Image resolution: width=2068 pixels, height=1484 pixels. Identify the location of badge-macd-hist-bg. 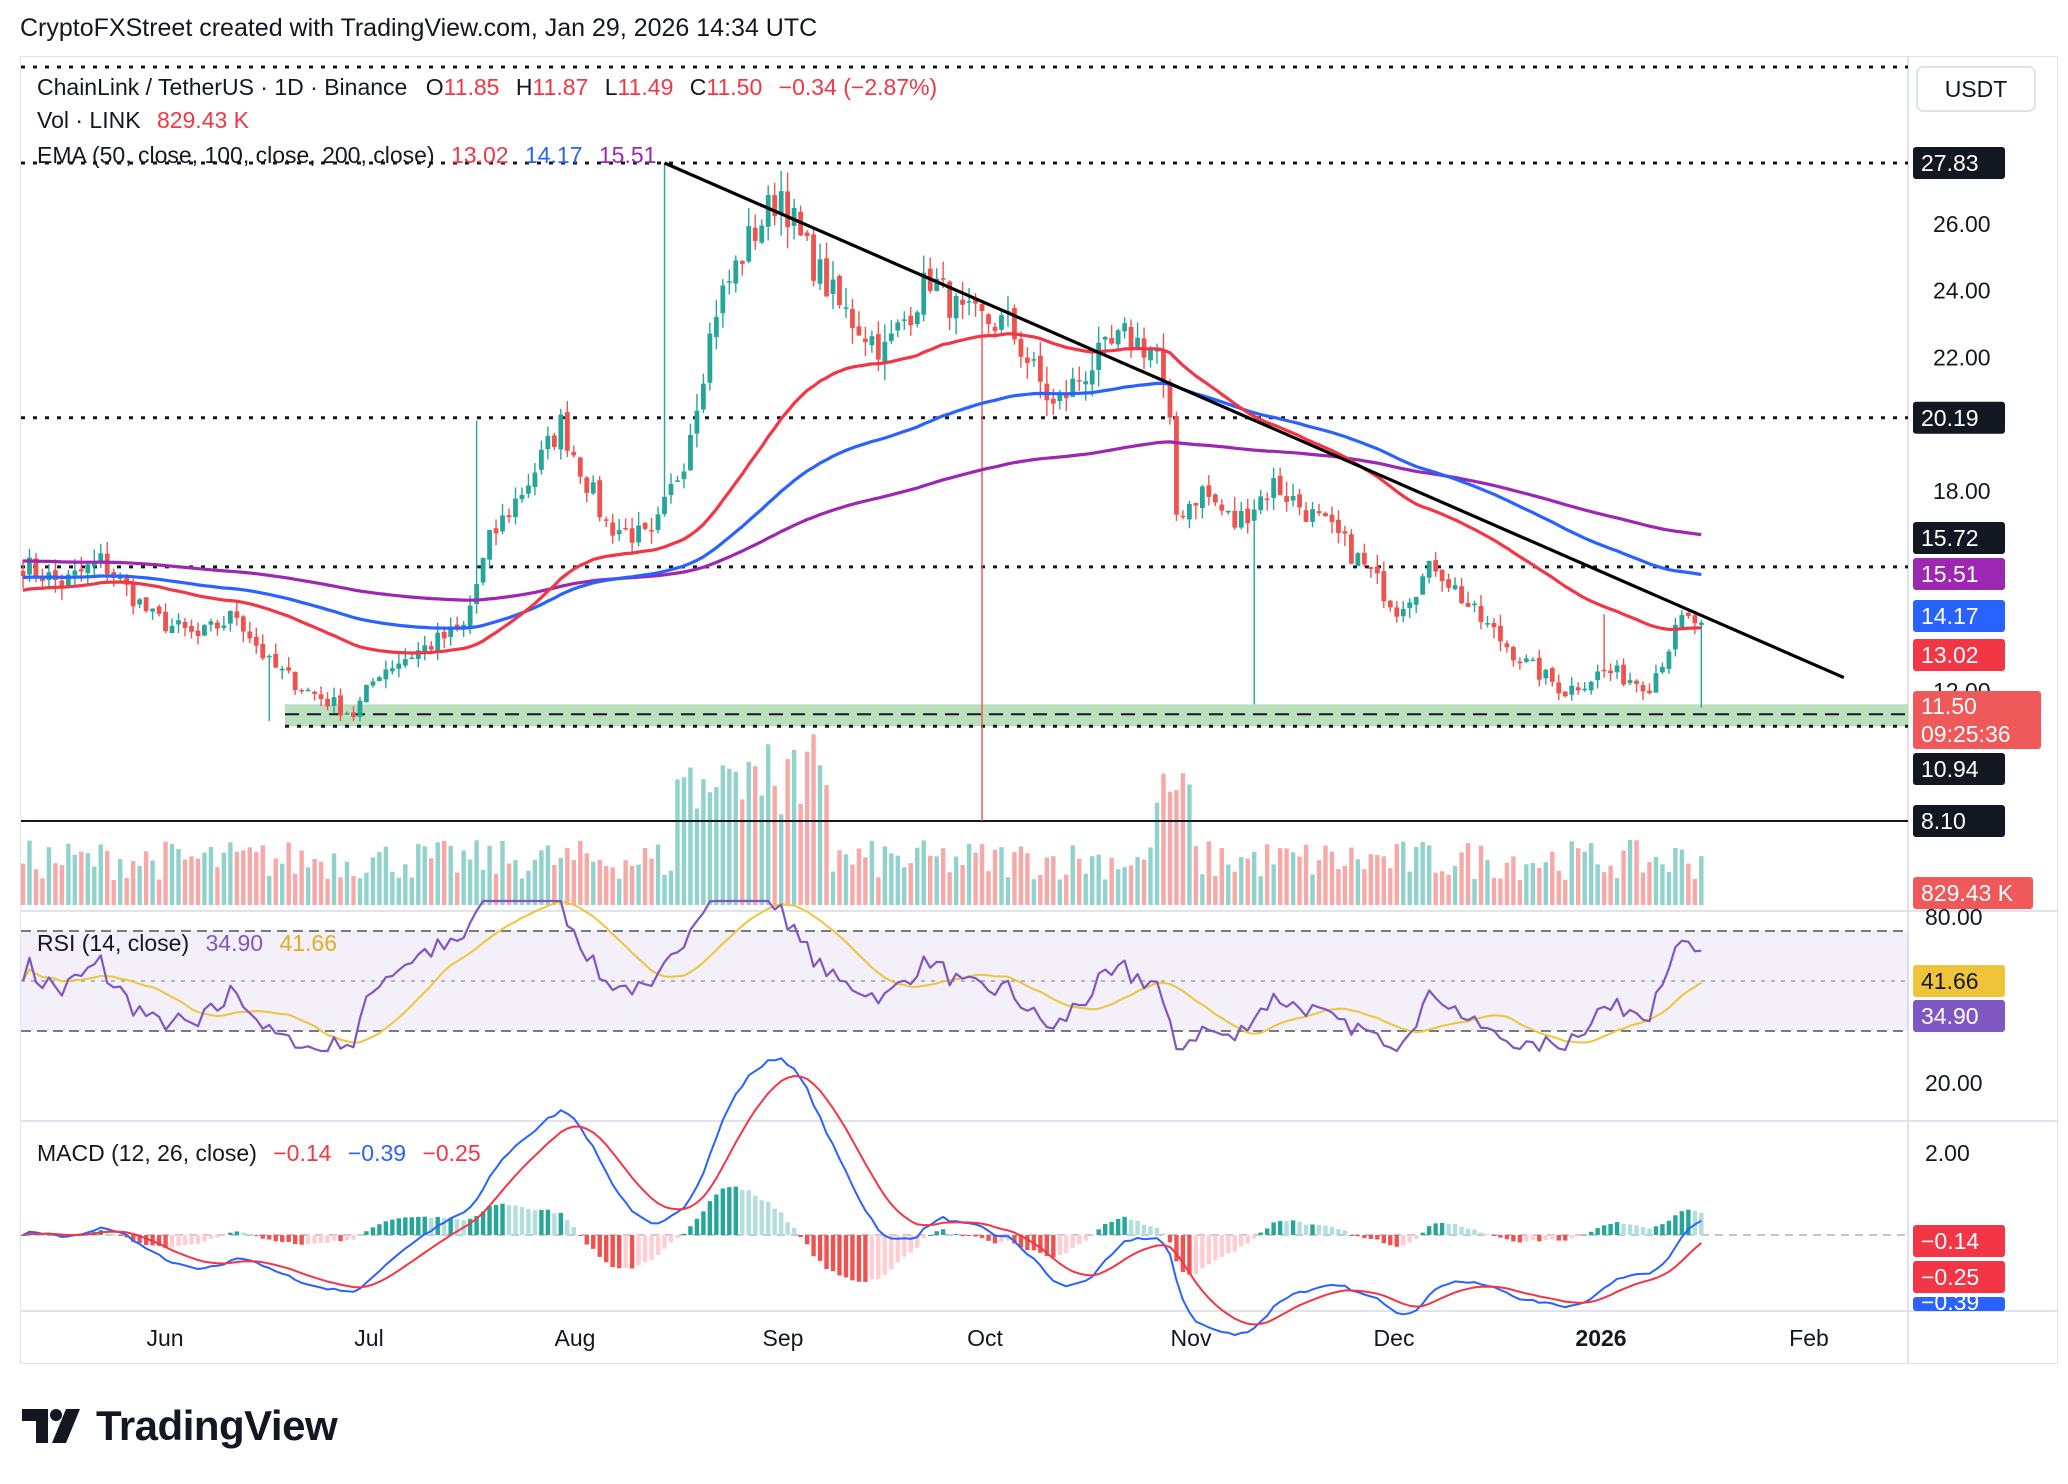
(1959, 1241).